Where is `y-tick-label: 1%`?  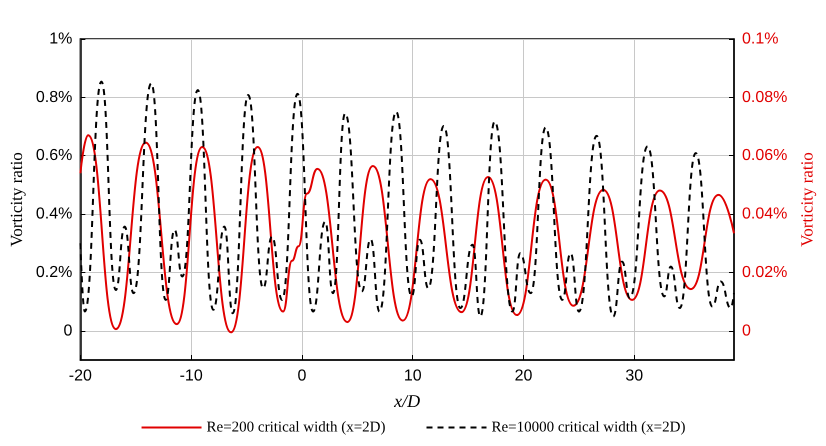 y-tick-label: 1% is located at coordinates (60, 39).